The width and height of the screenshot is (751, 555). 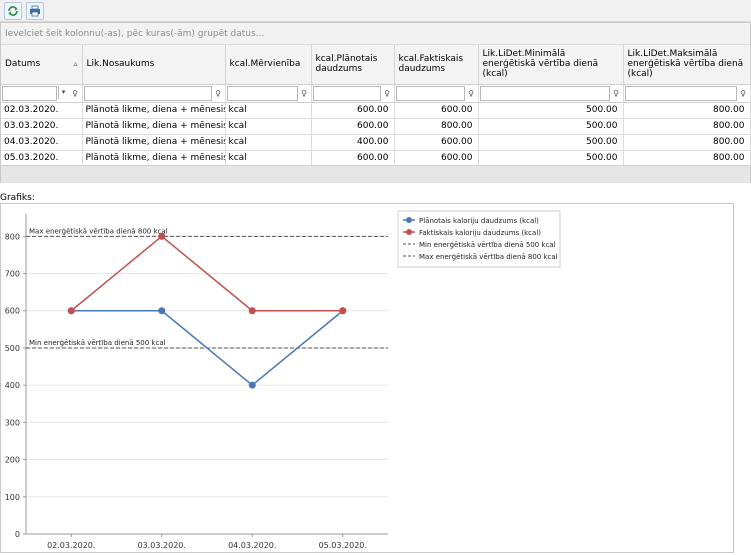 What do you see at coordinates (42, 65) in the screenshot?
I see `column-header-datums: ▵ Datums` at bounding box center [42, 65].